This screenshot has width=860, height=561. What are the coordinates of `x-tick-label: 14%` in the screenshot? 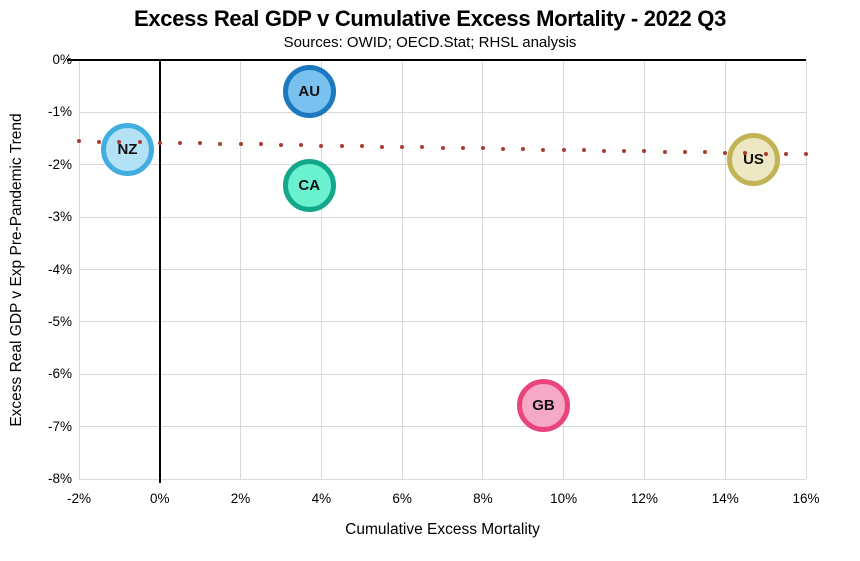 It's located at (725, 498).